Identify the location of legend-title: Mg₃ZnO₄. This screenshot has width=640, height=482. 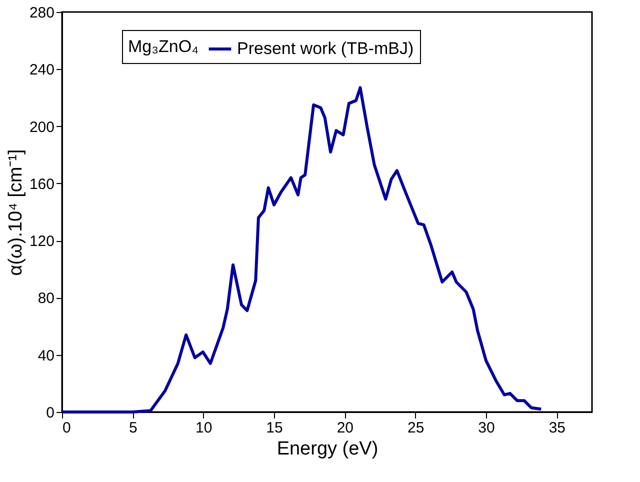
(163, 46).